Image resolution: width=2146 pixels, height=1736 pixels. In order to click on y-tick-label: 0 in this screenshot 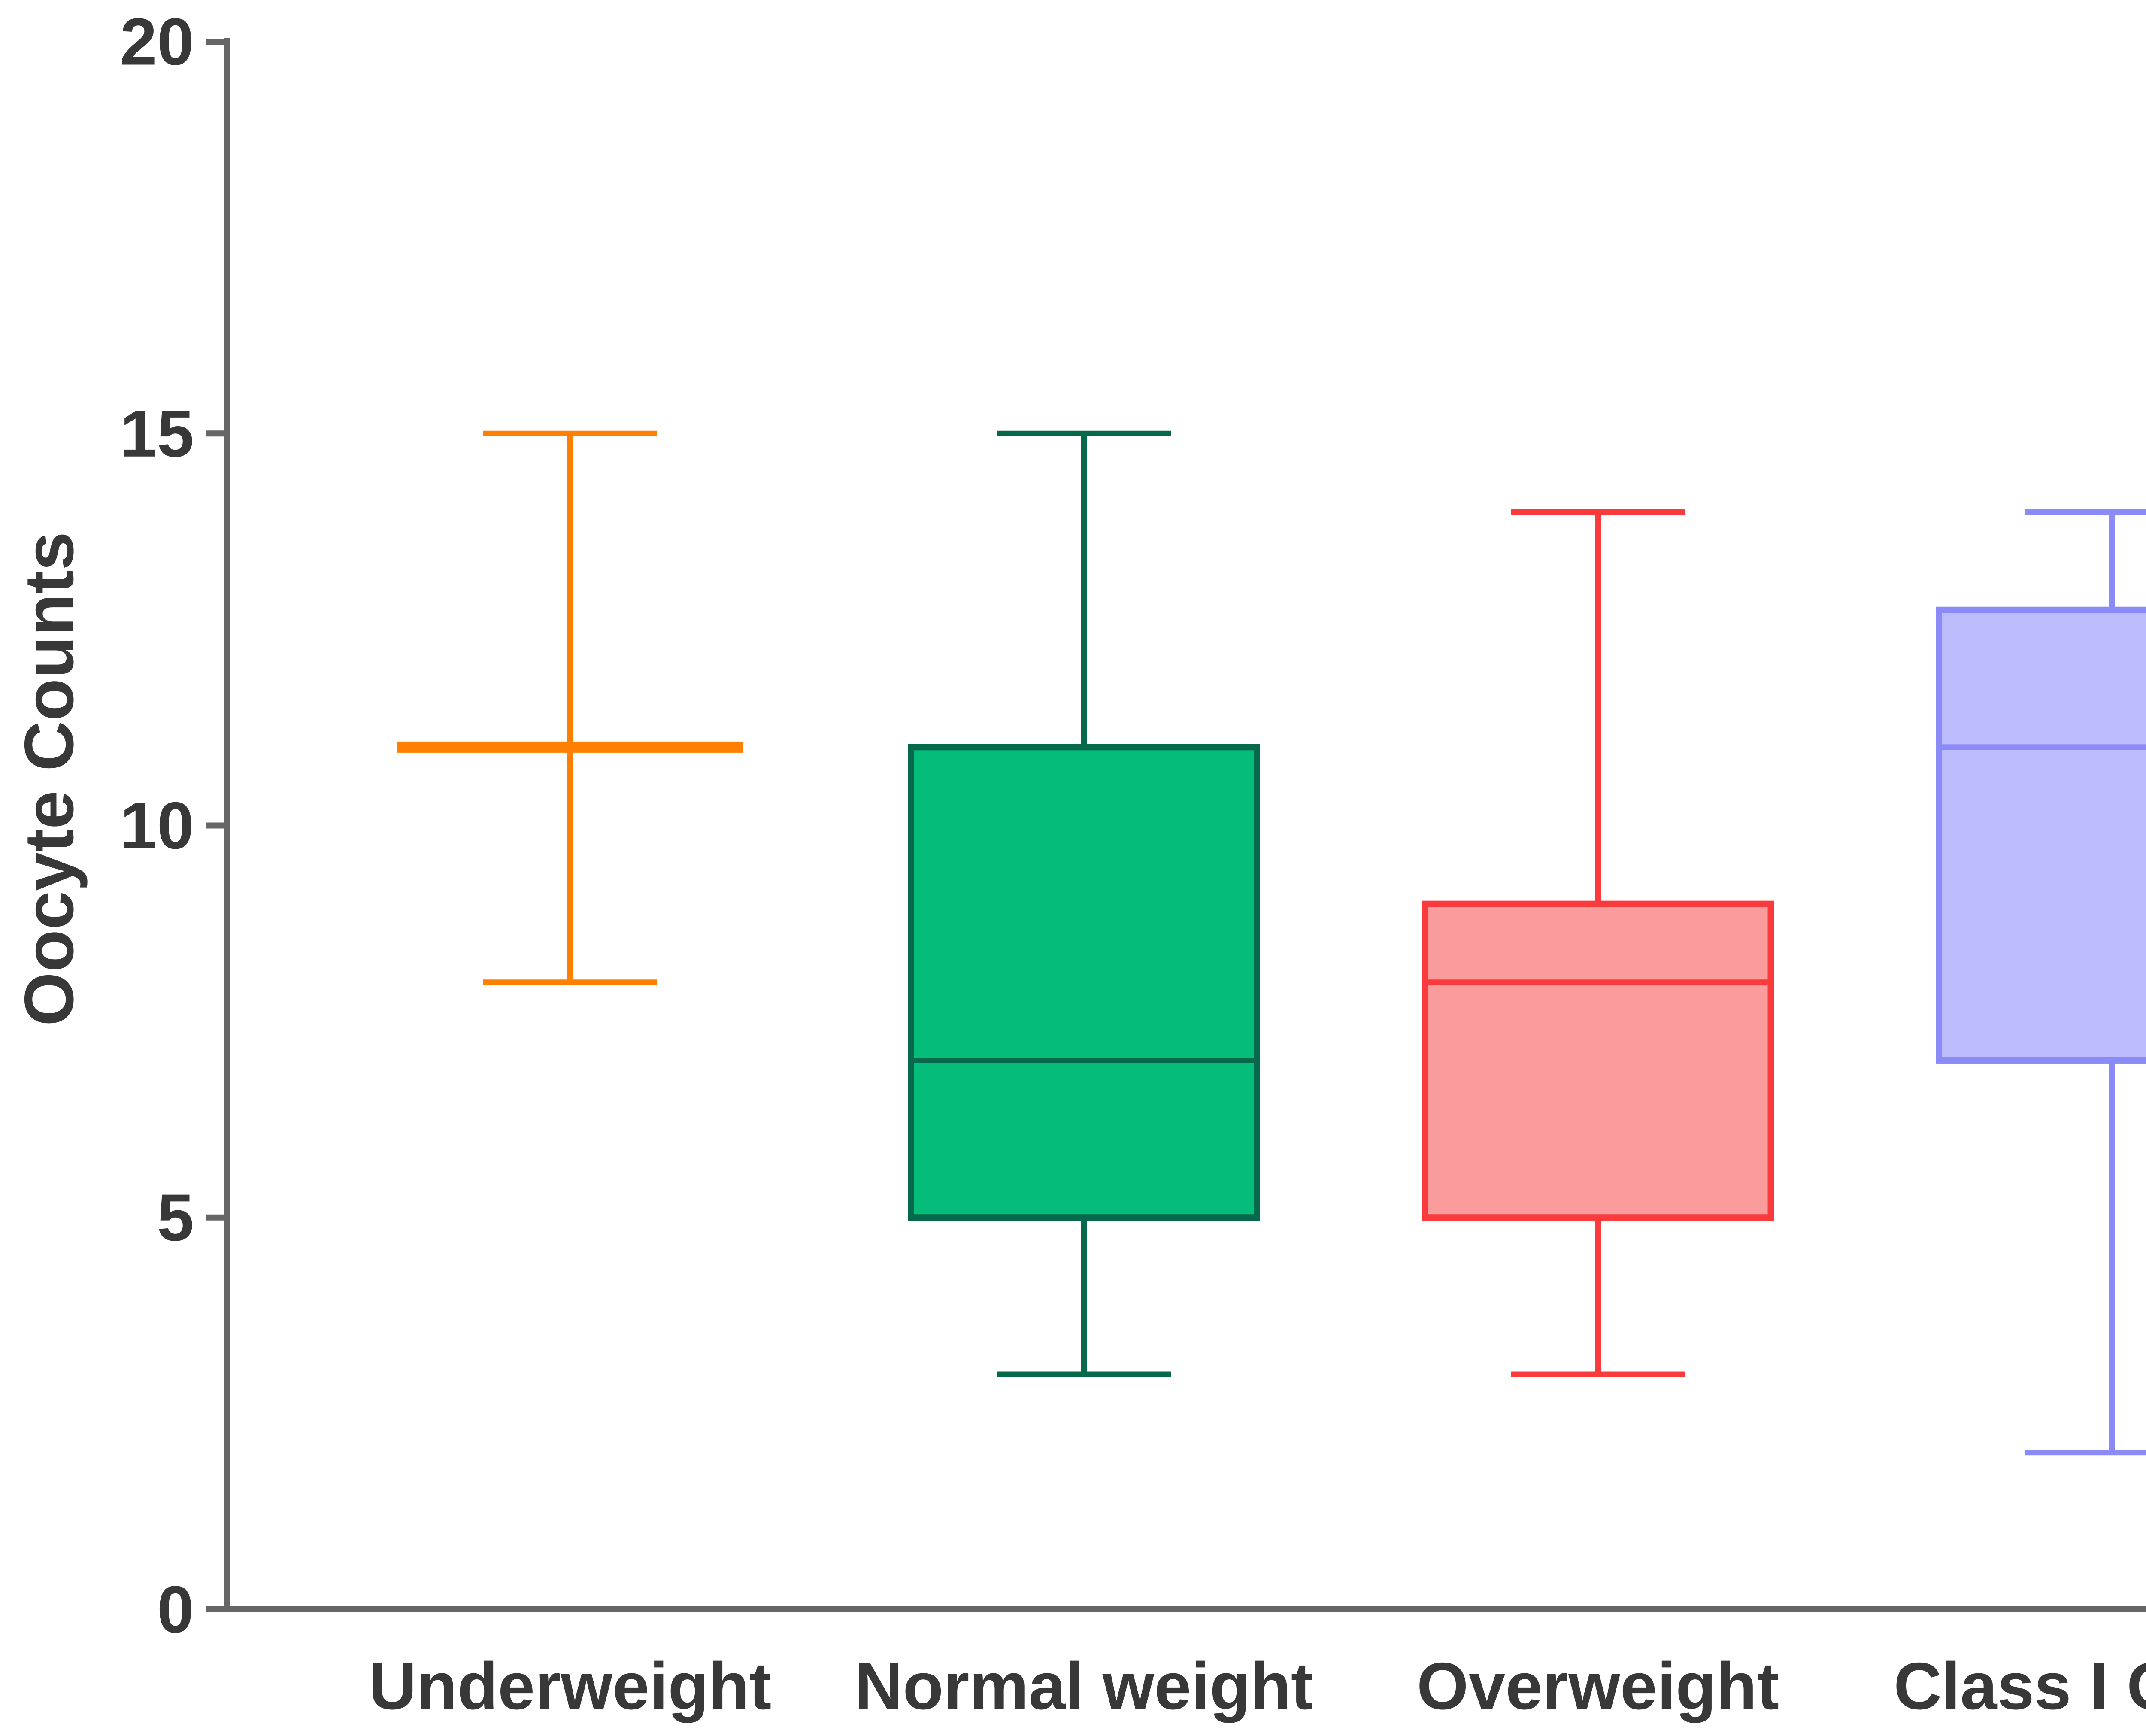, I will do `click(175, 1609)`.